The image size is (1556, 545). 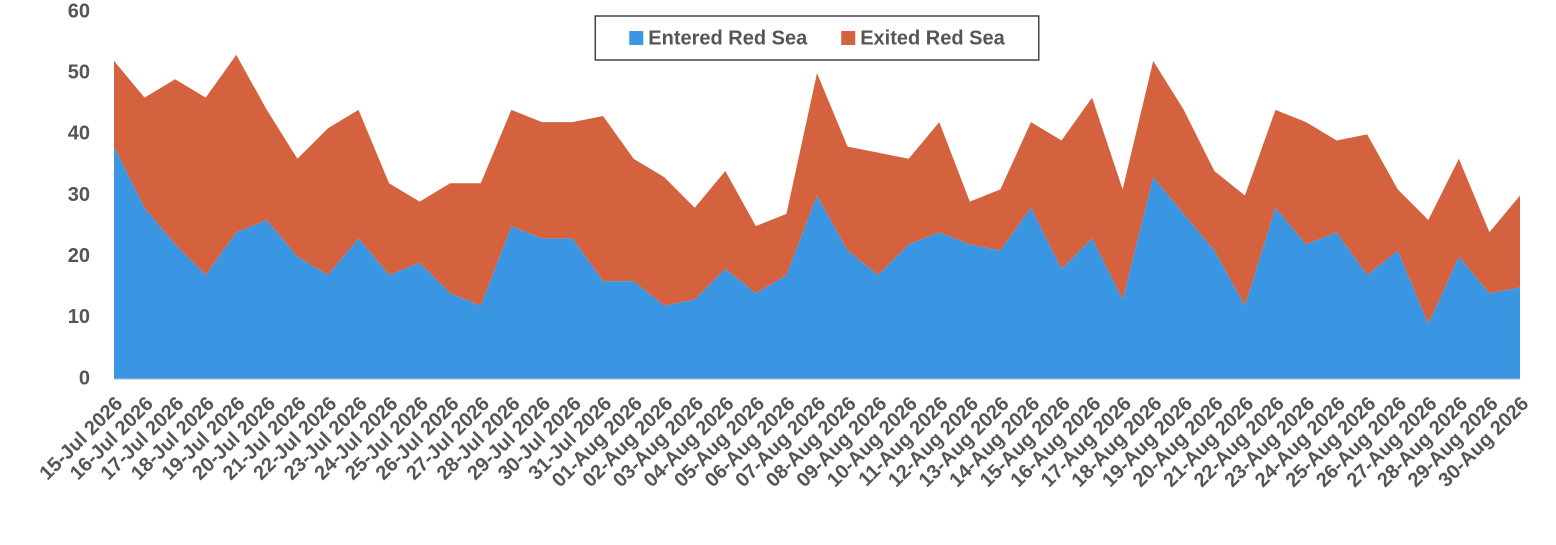 I want to click on legend-box, so click(x=817, y=38).